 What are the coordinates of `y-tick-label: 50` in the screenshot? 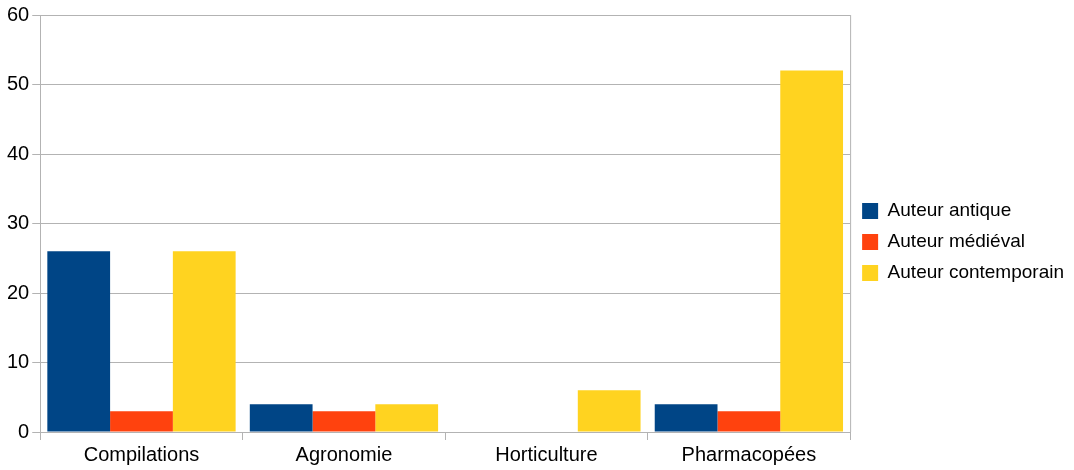 It's located at (18, 83).